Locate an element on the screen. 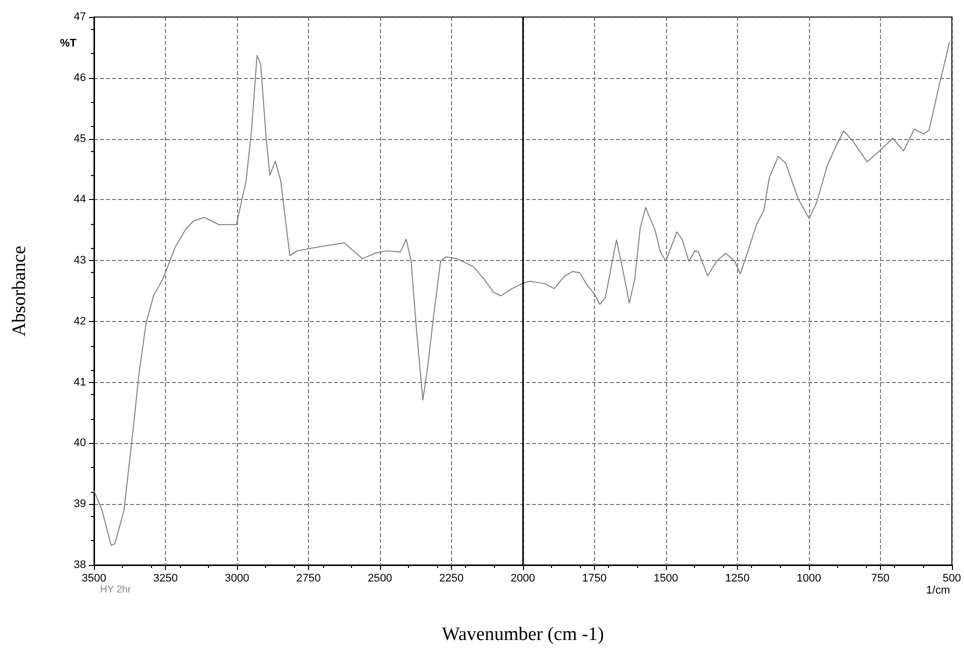 The height and width of the screenshot is (652, 964). y-tick-label: 41 is located at coordinates (80, 382).